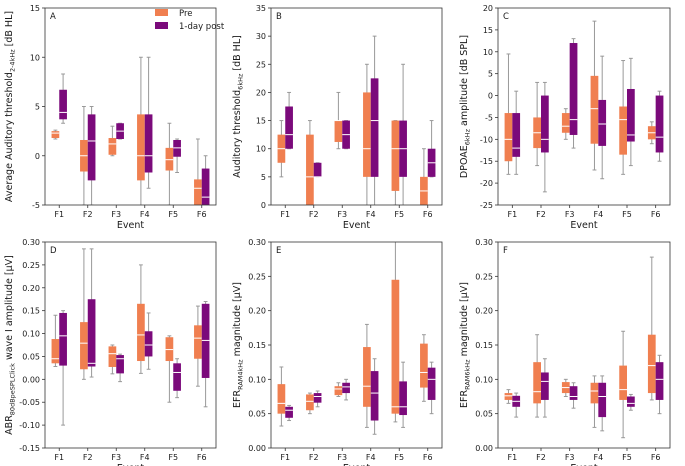 The width and height of the screenshot is (685, 466). I want to click on y-tick-label: -0.05, so click(29, 402).